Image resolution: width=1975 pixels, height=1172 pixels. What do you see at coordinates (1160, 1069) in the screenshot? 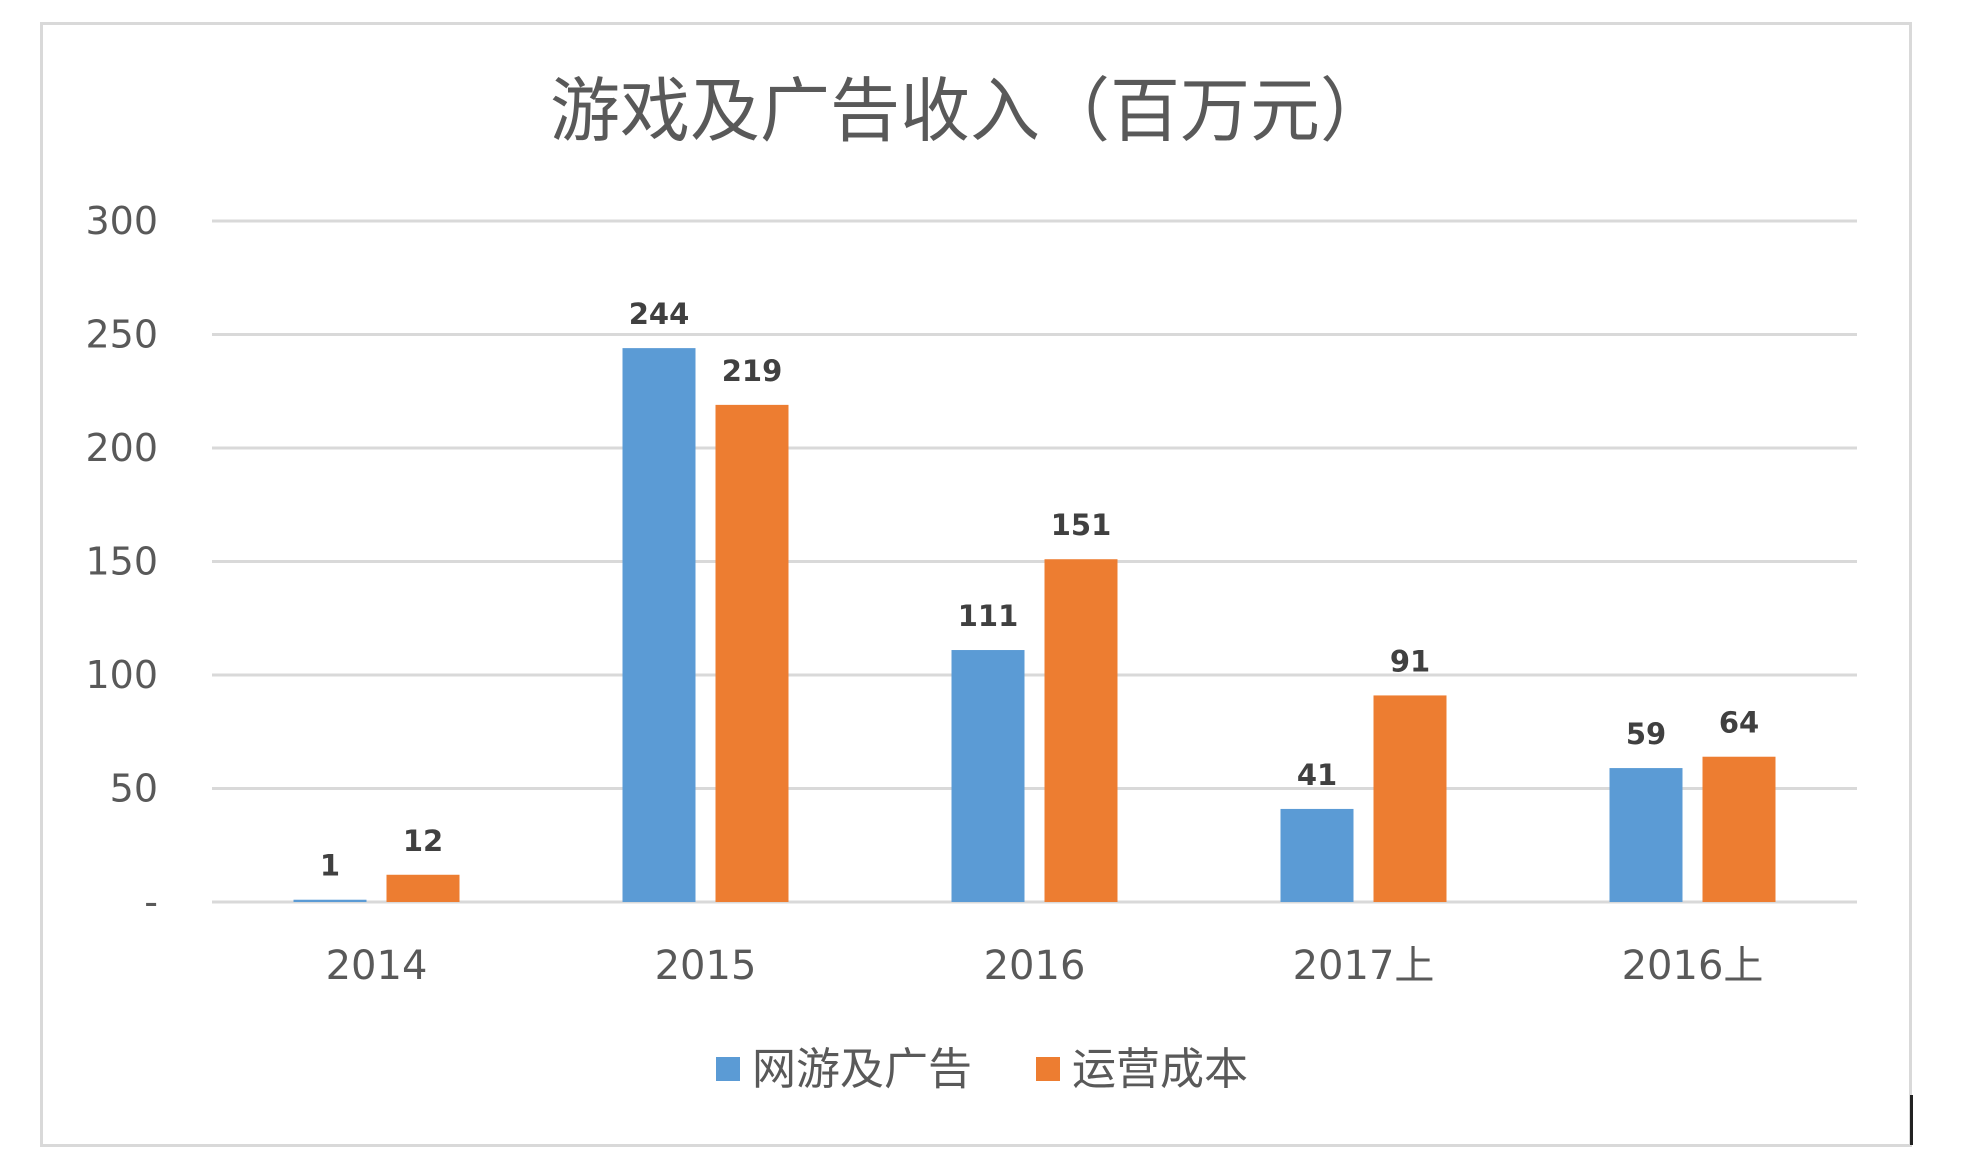
I see `legend-label: 运营成本` at bounding box center [1160, 1069].